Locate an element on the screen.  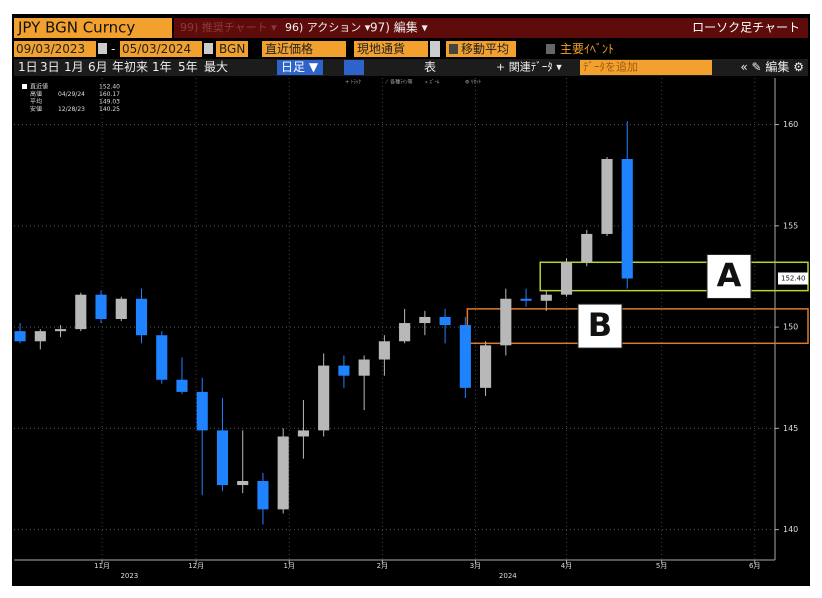
currency: 現地通貨 is located at coordinates (381, 48).